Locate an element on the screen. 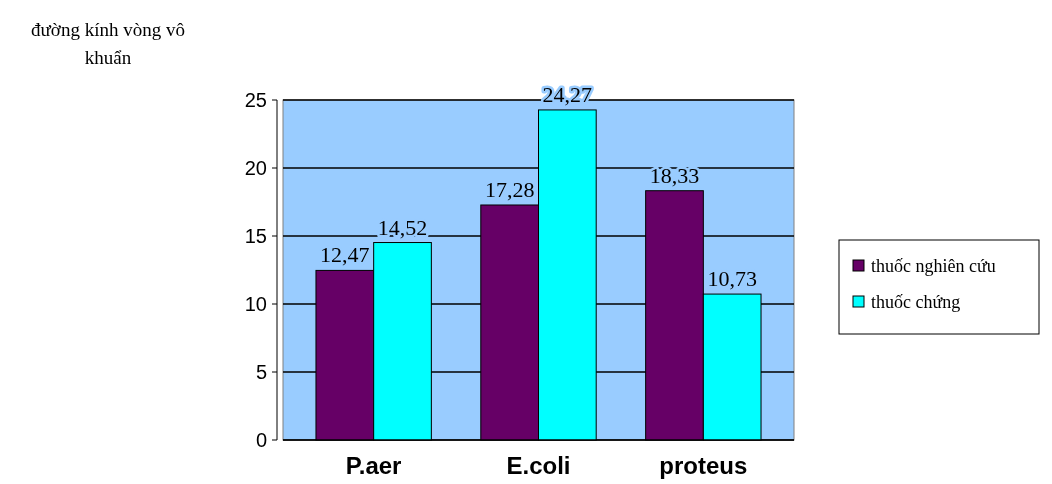  x-tick-label: E.coli is located at coordinates (538, 465).